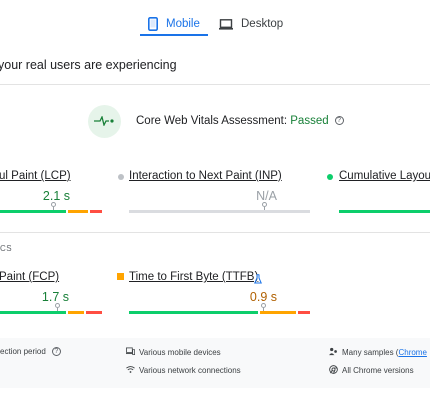  What do you see at coordinates (215, 25) in the screenshot?
I see `device-tabs: Mobile Desktop` at bounding box center [215, 25].